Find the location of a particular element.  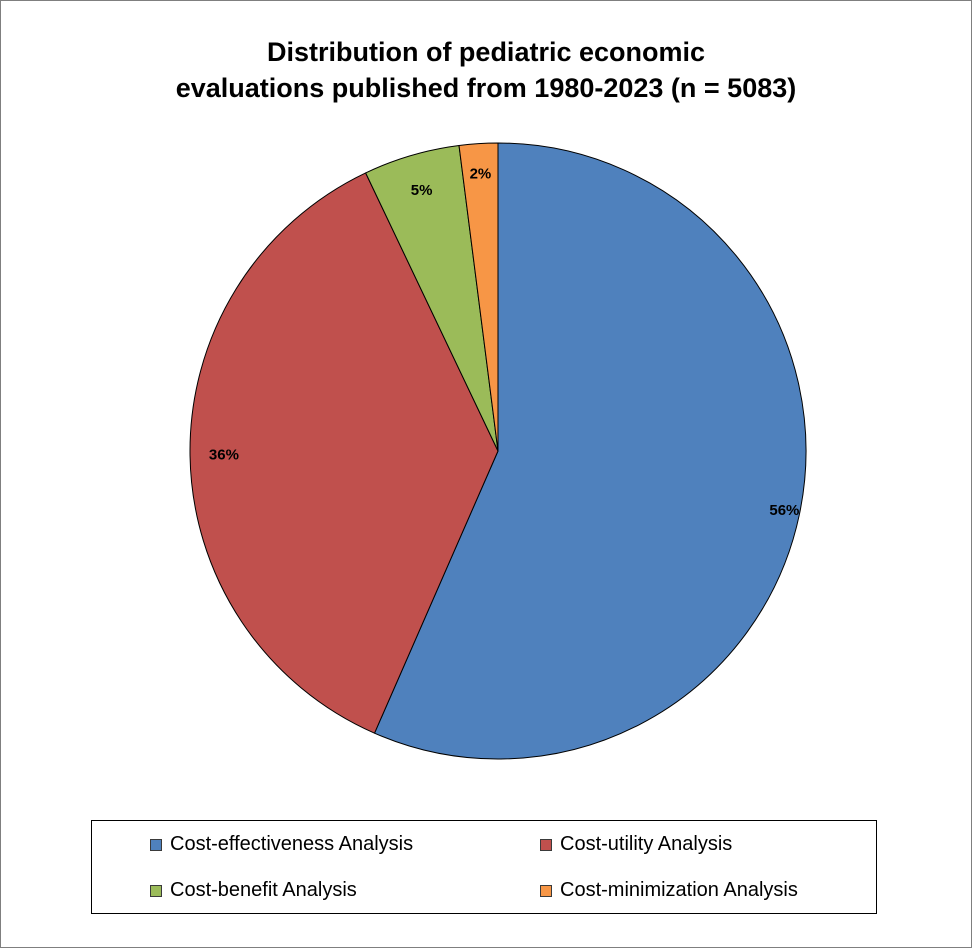

legend-label-cost-minimization: Cost-minimization Analysis is located at coordinates (679, 890).